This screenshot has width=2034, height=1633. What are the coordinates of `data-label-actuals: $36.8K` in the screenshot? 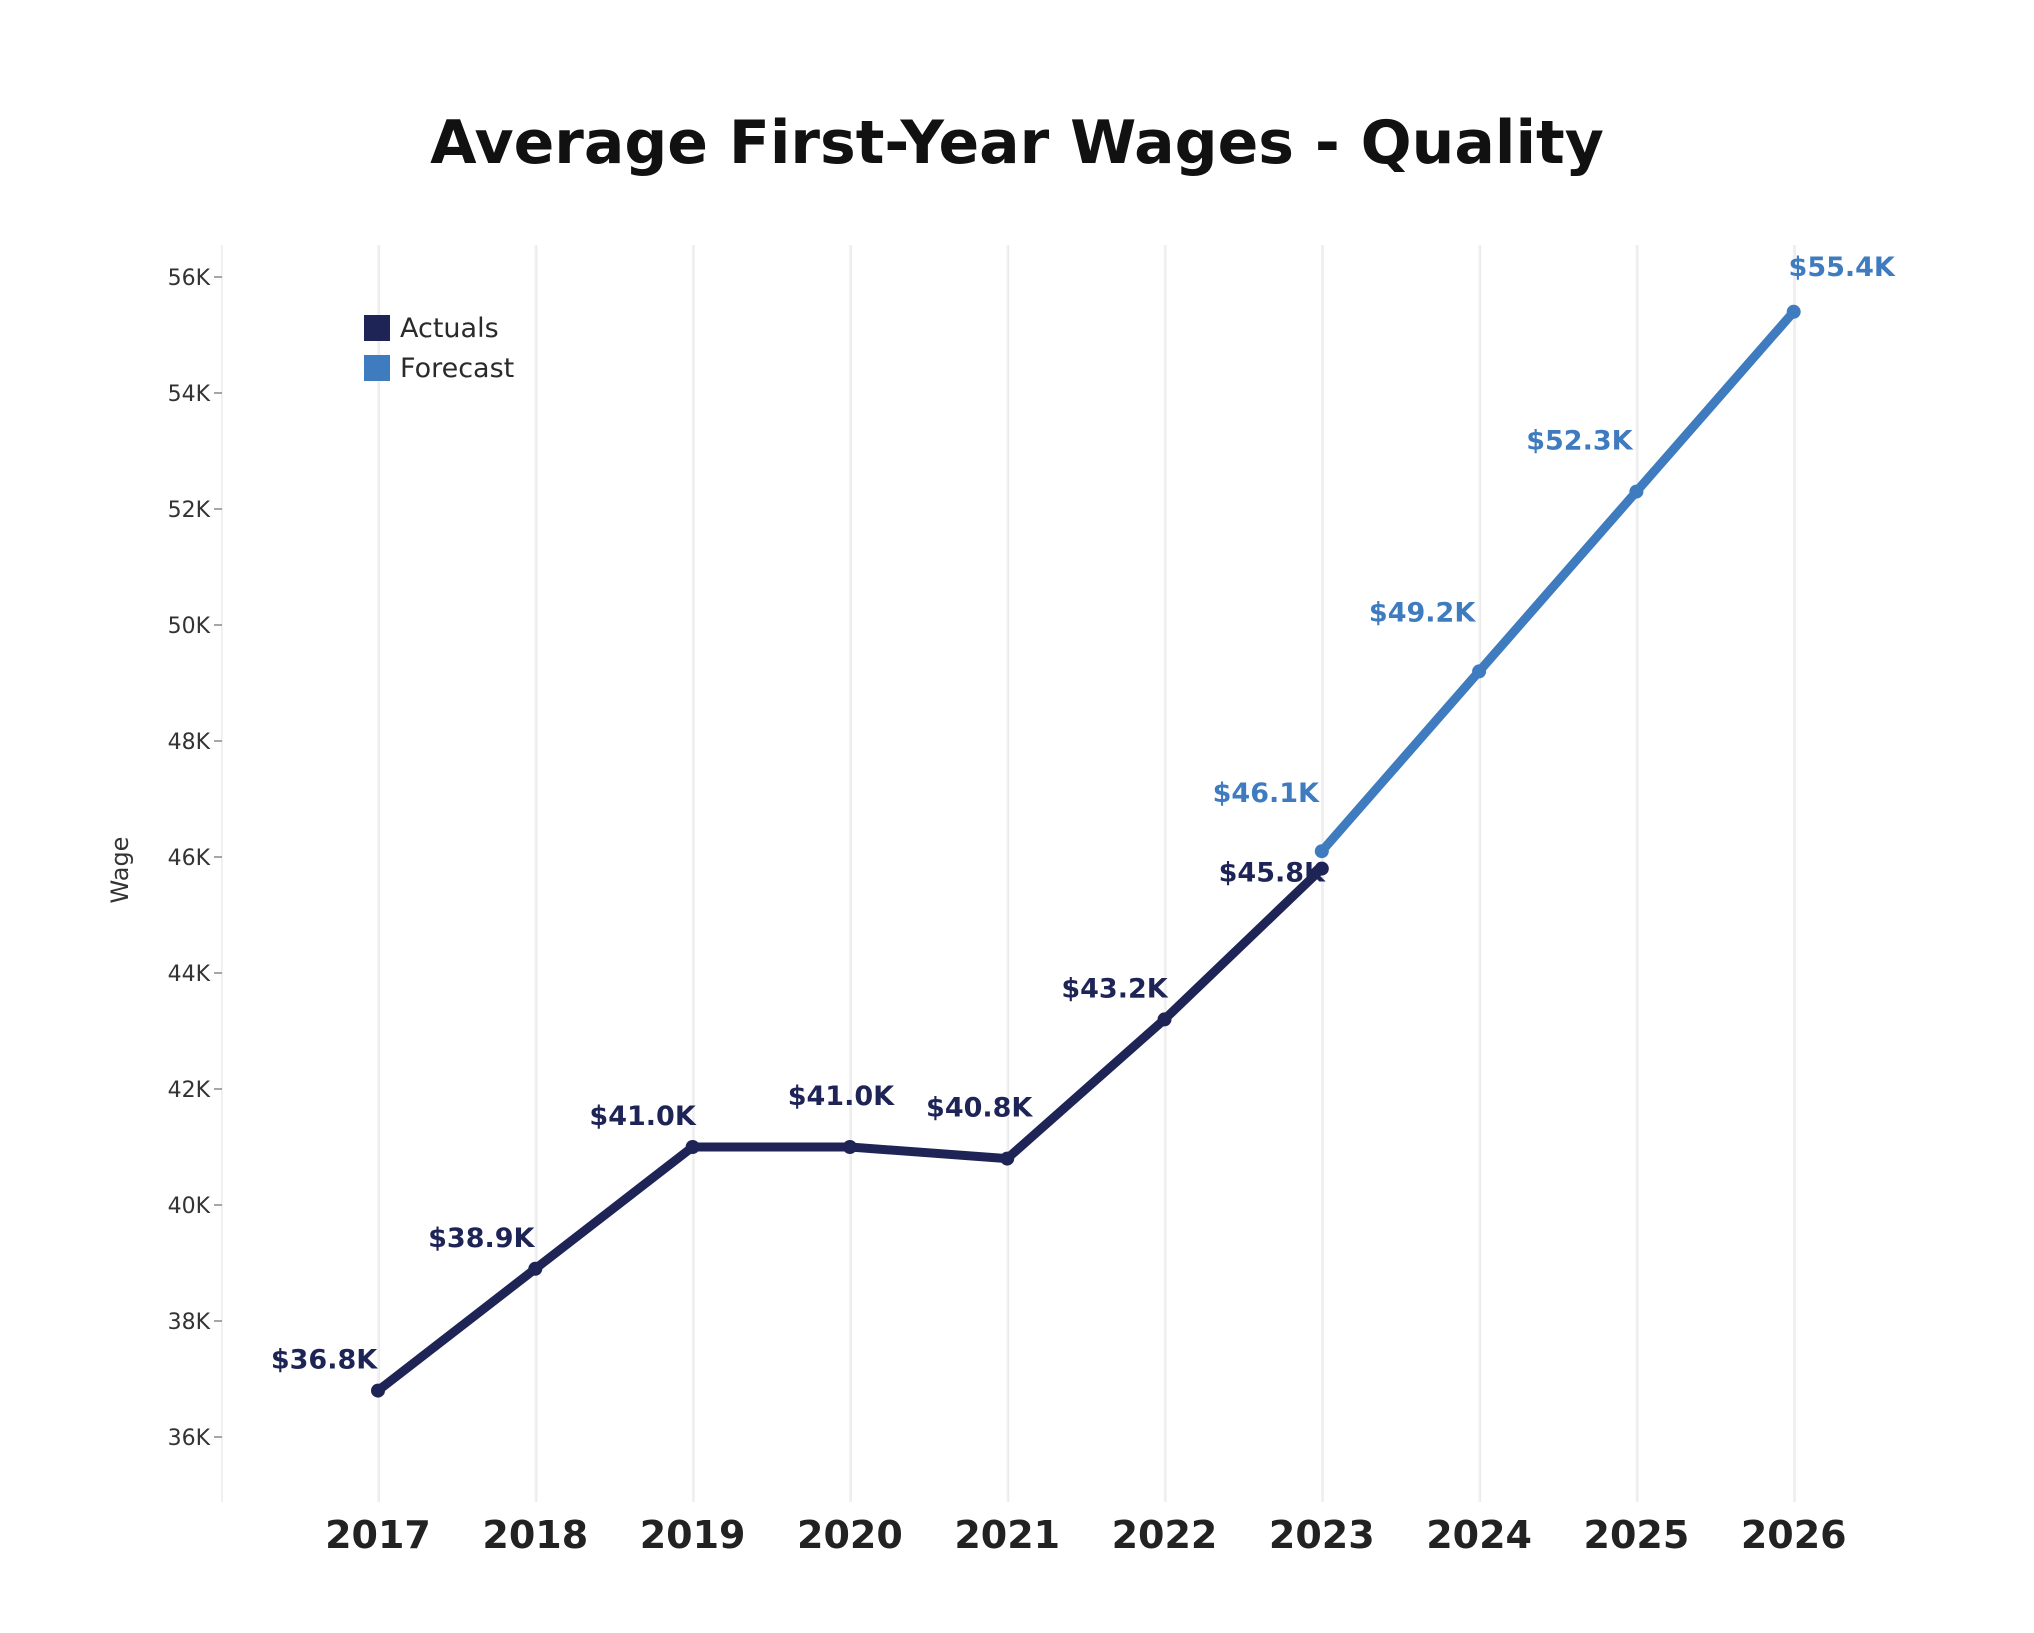 It's located at (324, 1360).